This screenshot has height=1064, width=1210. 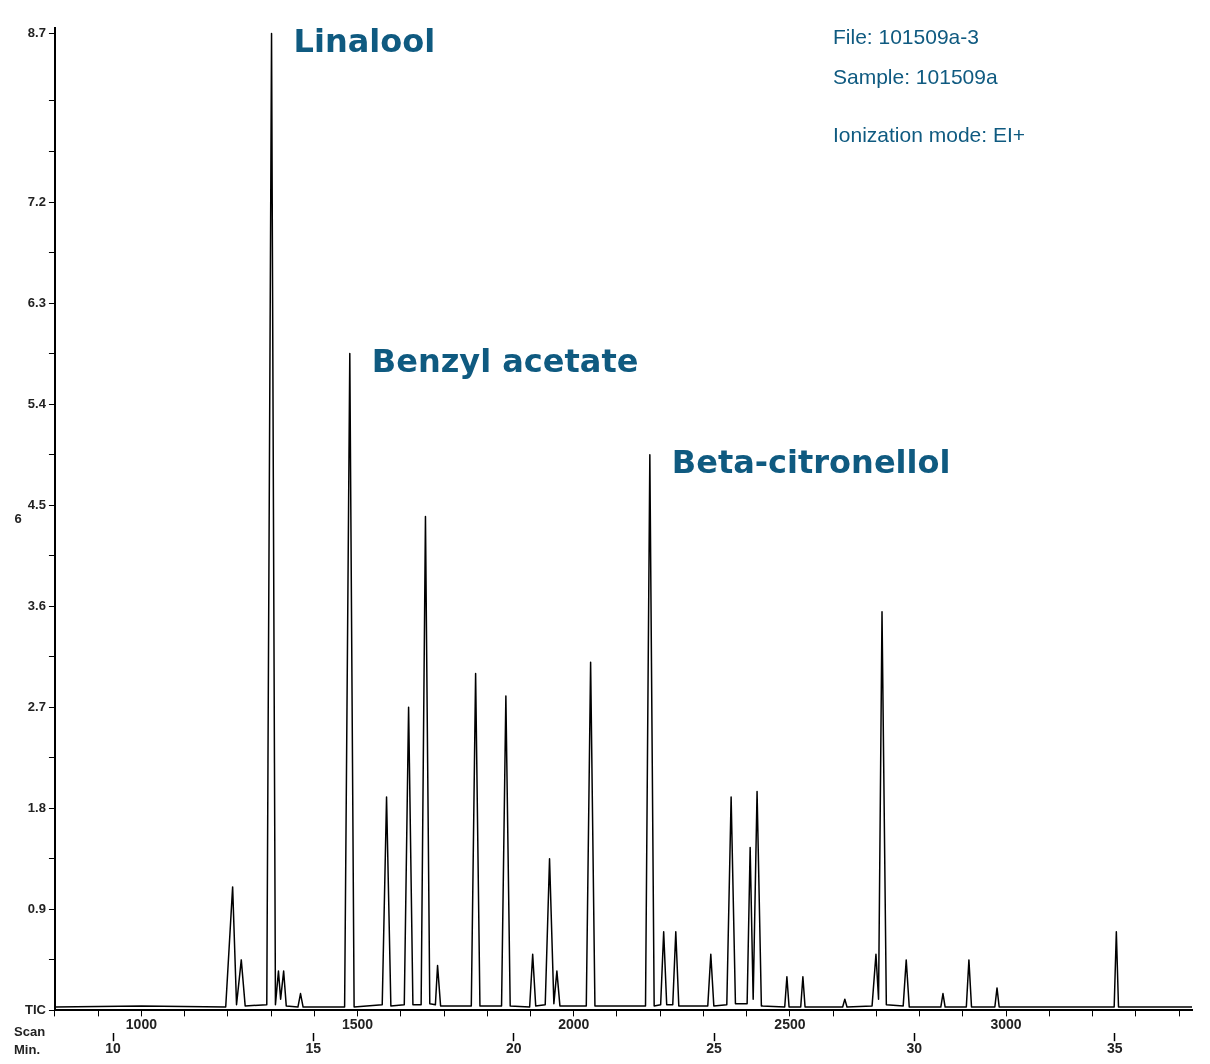 What do you see at coordinates (914, 1048) in the screenshot?
I see `x2-tick-label: 30` at bounding box center [914, 1048].